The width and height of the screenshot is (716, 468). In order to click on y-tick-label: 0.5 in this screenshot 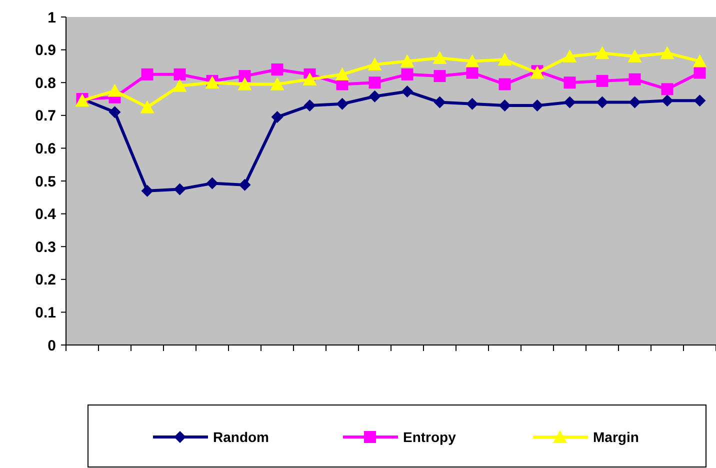, I will do `click(45, 181)`.